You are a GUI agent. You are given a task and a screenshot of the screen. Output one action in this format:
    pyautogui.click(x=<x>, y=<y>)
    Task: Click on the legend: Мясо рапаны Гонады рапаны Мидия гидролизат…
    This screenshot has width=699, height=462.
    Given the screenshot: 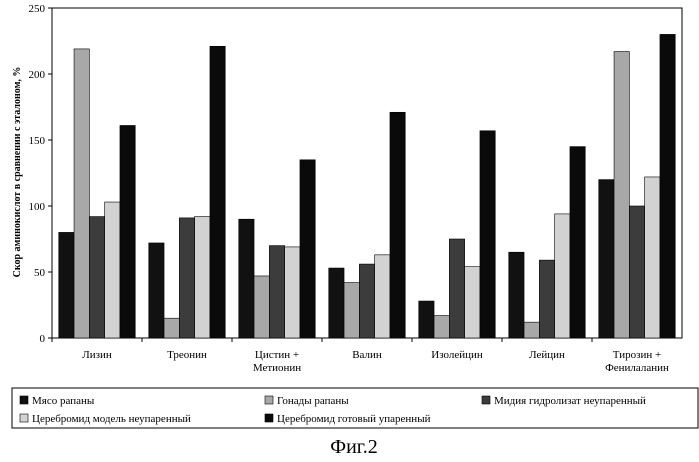 What is the action you would take?
    pyautogui.click(x=332, y=410)
    